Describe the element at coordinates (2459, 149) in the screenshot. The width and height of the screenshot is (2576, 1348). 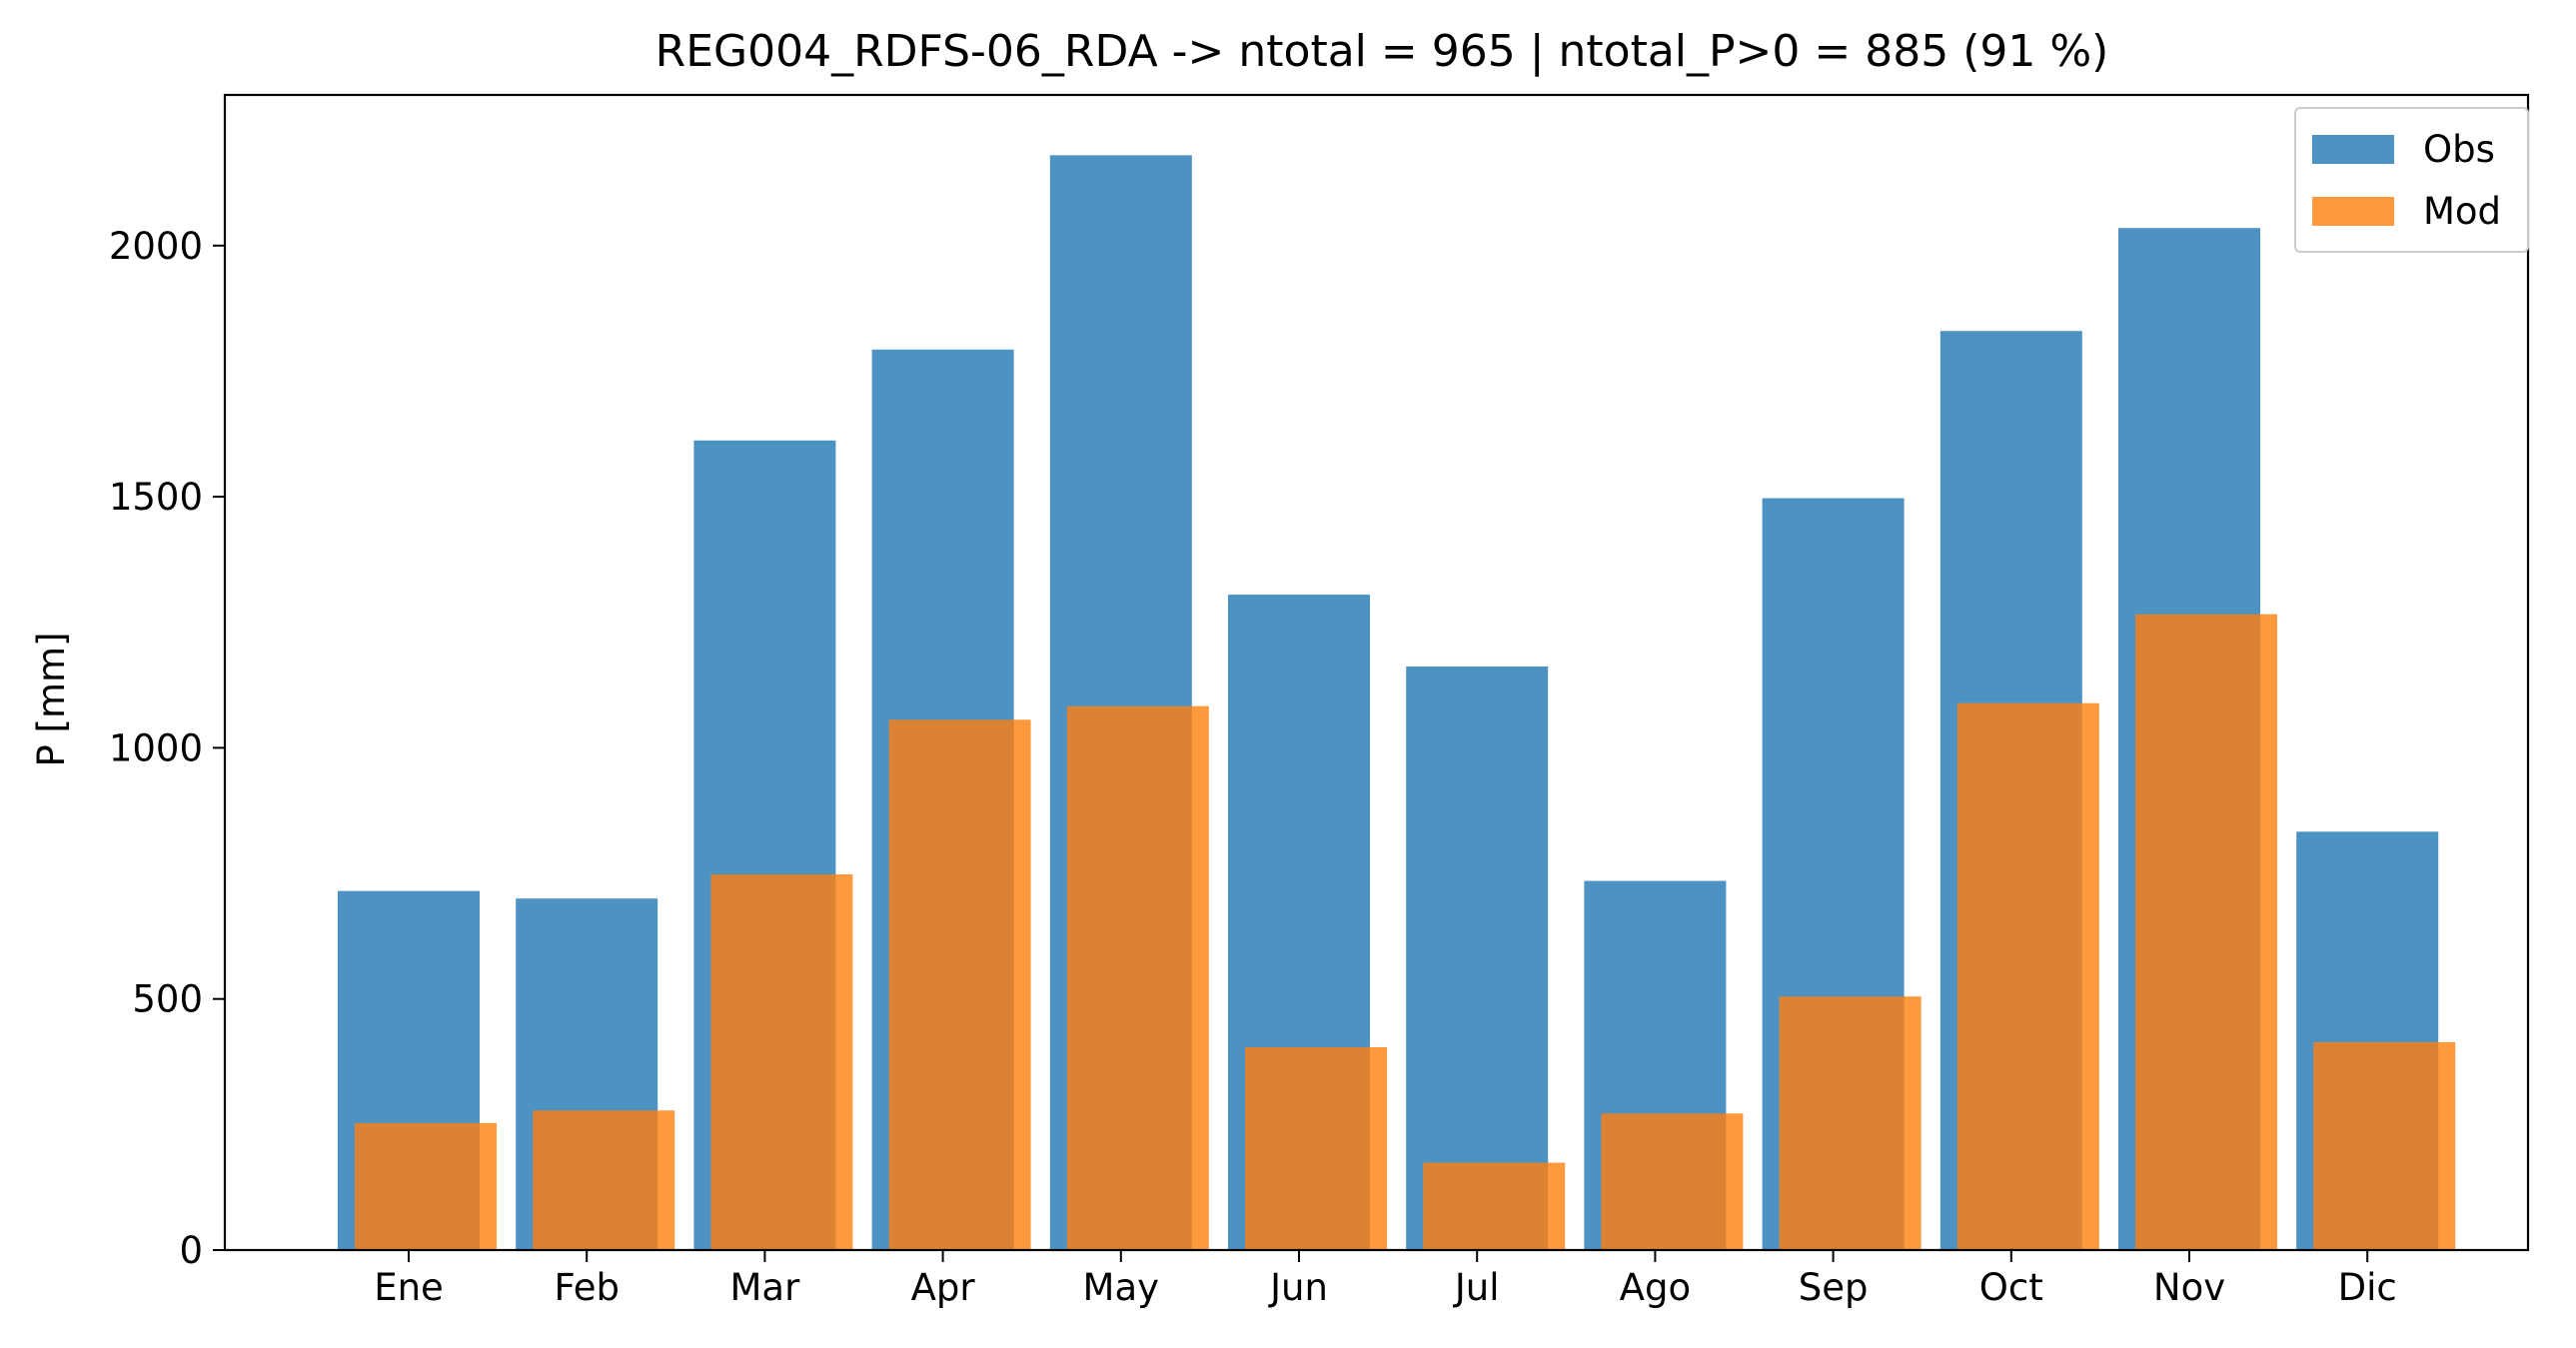
I see `legend-label-obs: Obs` at that location.